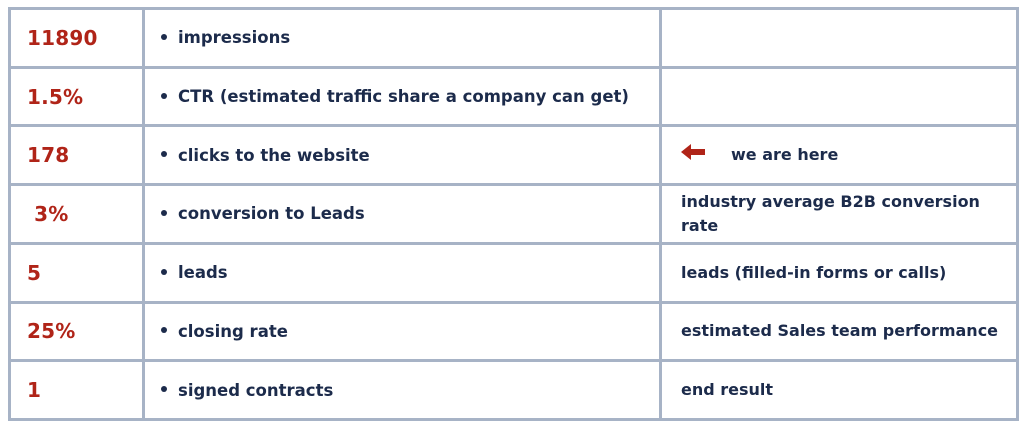 This screenshot has height=430, width=1024. I want to click on left-arrow-icon, so click(693, 155).